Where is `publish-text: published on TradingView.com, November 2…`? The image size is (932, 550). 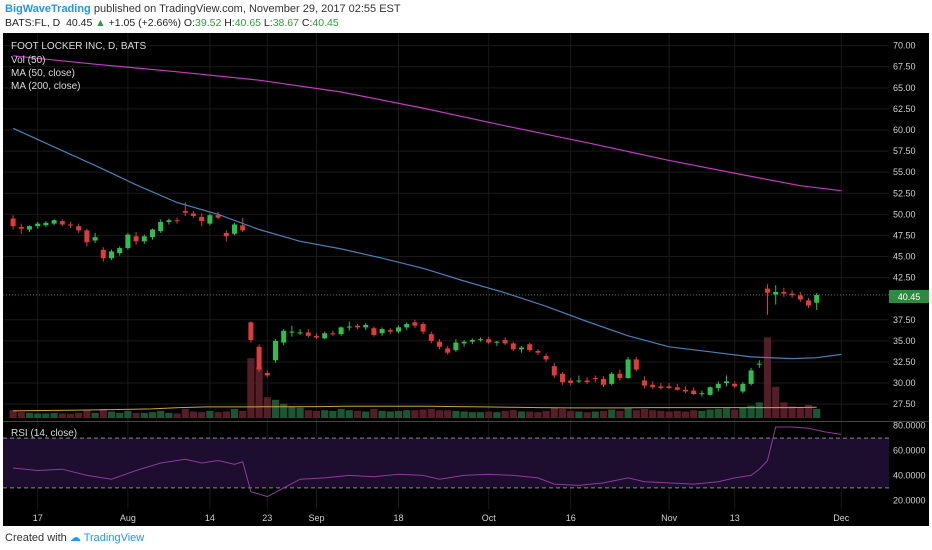 publish-text: published on TradingView.com, November 2… is located at coordinates (247, 9).